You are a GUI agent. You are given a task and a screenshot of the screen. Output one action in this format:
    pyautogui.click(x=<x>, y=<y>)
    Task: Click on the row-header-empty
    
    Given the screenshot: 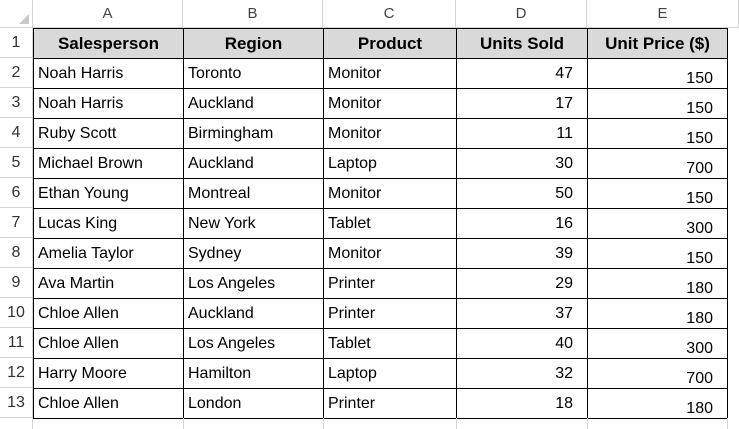 What is the action you would take?
    pyautogui.click(x=16, y=423)
    